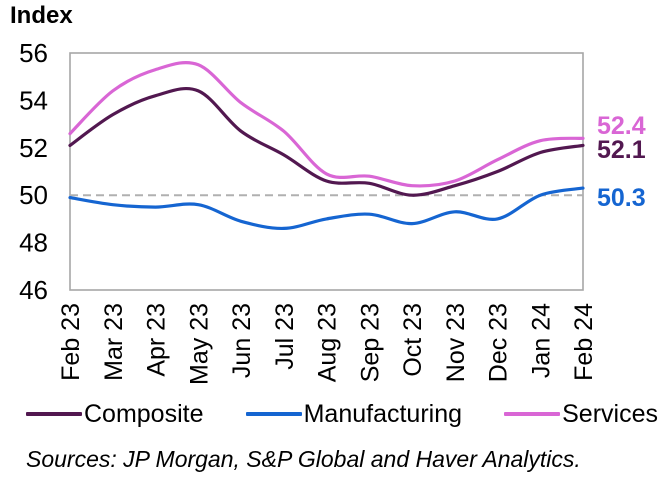 This screenshot has width=658, height=482. I want to click on chart-title: Index, so click(41, 15).